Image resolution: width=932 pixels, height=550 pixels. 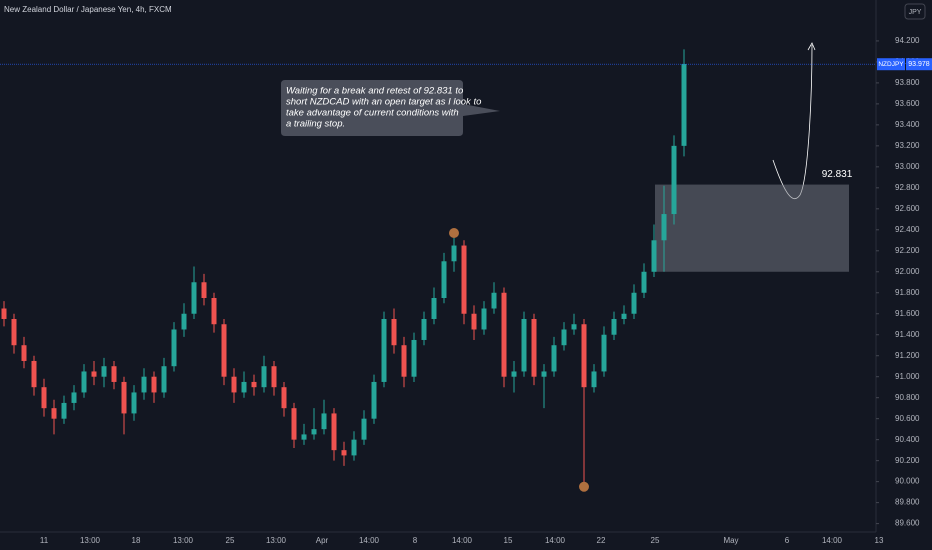 I want to click on y-tick-label: 91.800, so click(x=907, y=292).